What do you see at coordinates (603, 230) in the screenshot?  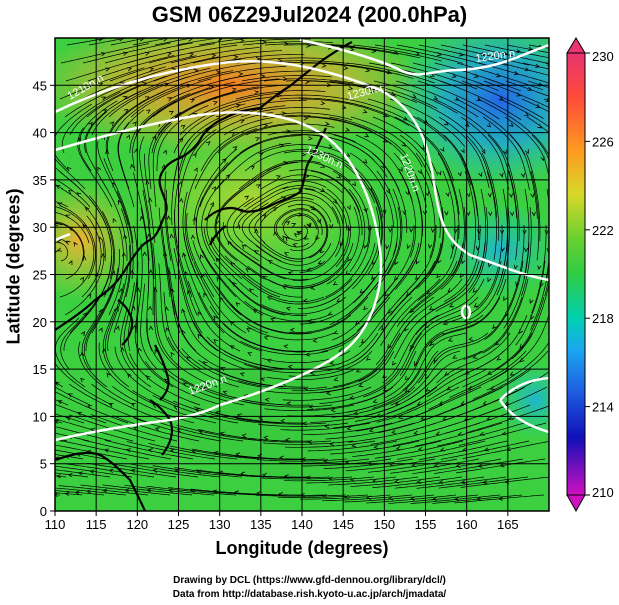 I see `colorbar-tick-label: 222` at bounding box center [603, 230].